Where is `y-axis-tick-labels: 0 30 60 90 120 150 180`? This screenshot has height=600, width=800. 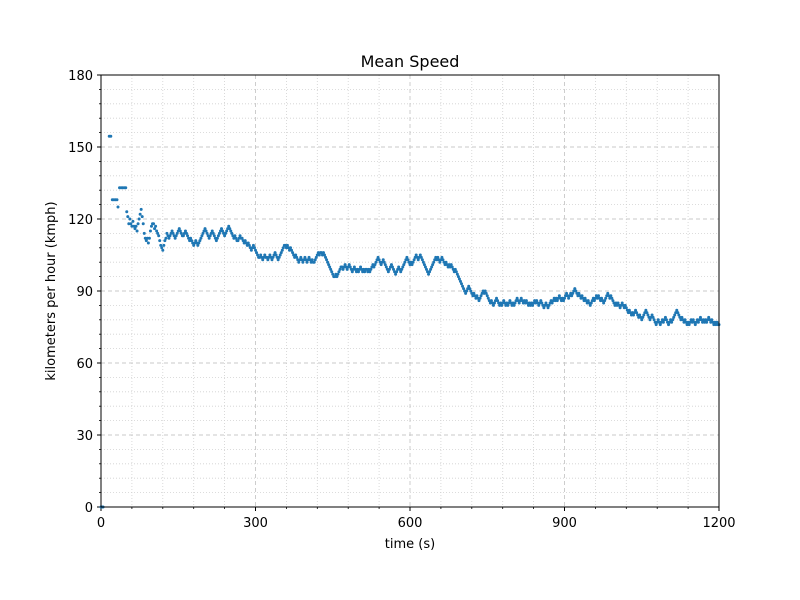
y-axis-tick-labels: 0 30 60 90 120 150 180 is located at coordinates (80, 292).